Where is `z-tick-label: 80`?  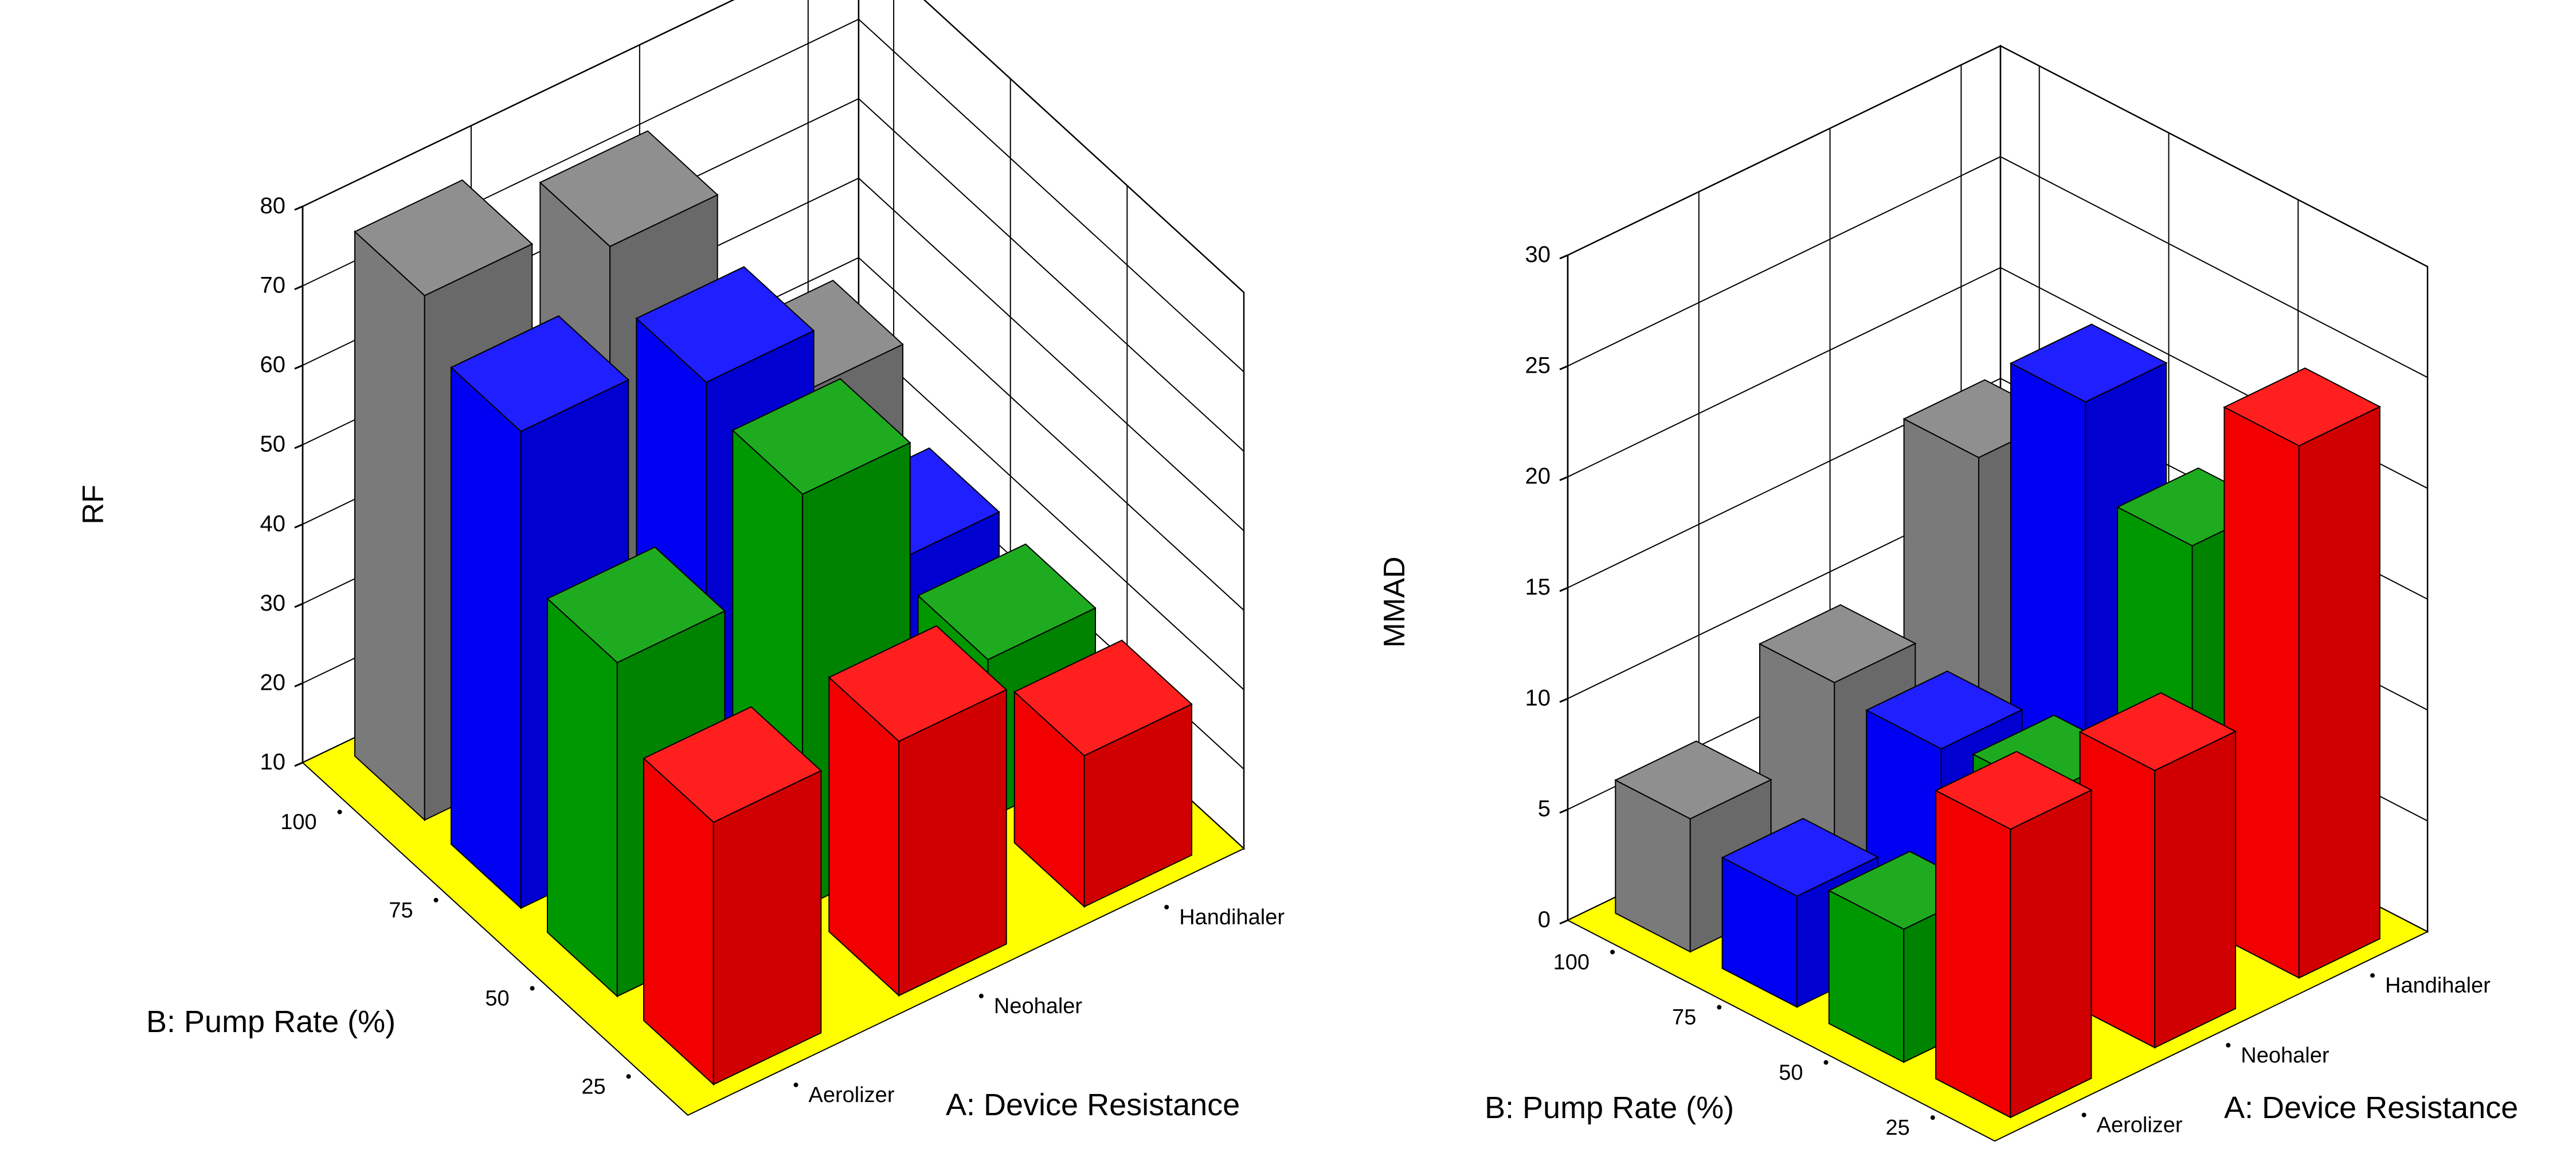 z-tick-label: 80 is located at coordinates (273, 205).